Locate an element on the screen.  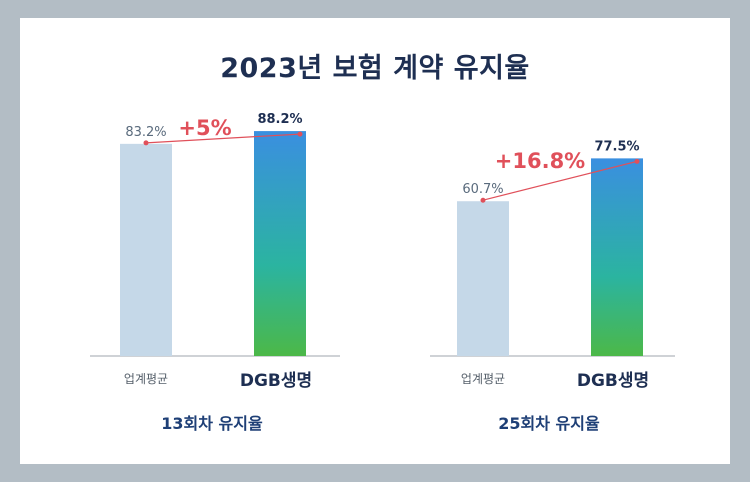
difference-label: +16.8% is located at coordinates (540, 161).